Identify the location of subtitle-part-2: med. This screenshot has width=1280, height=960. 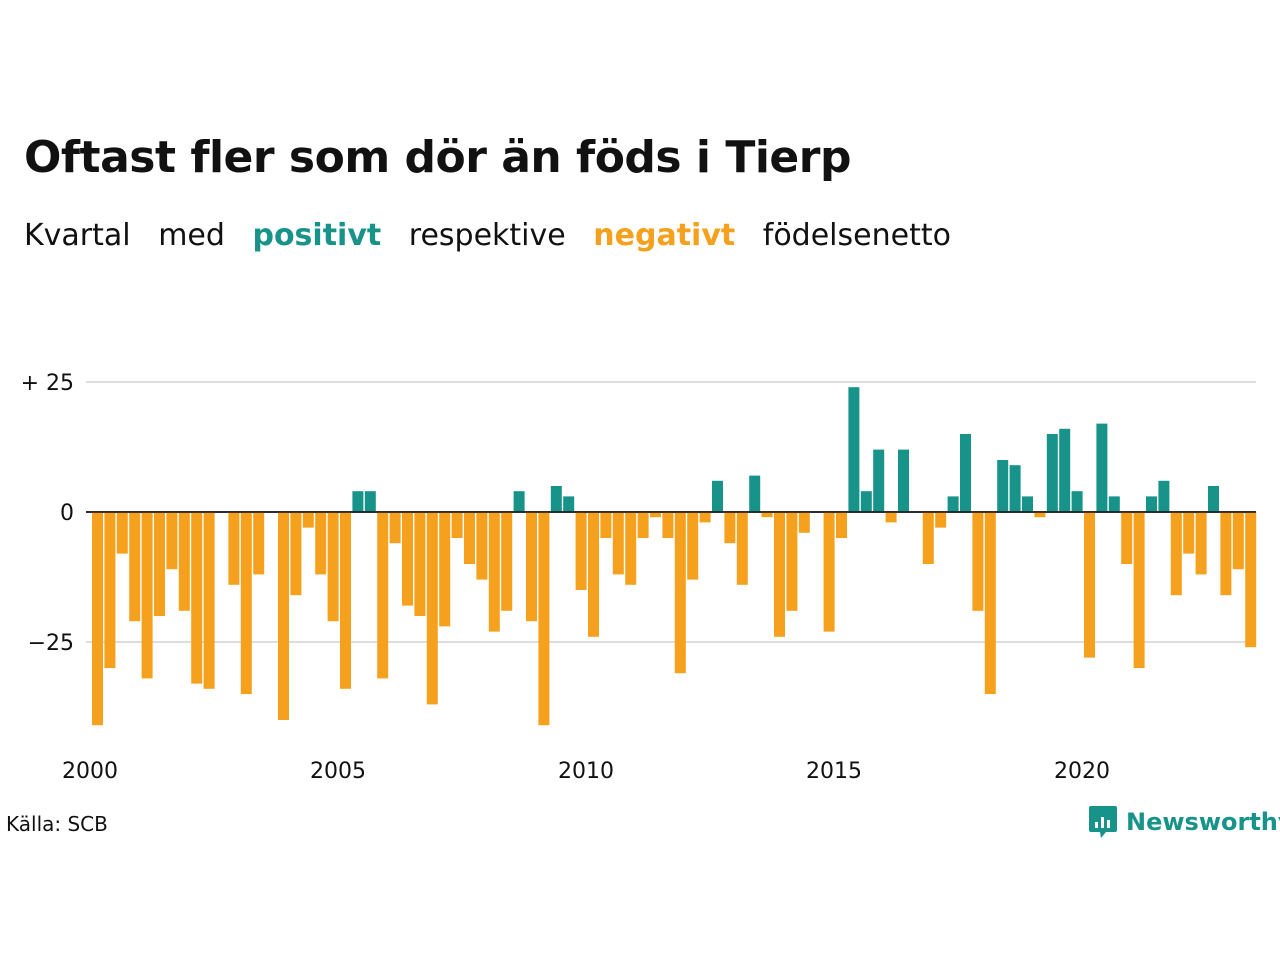
(191, 235).